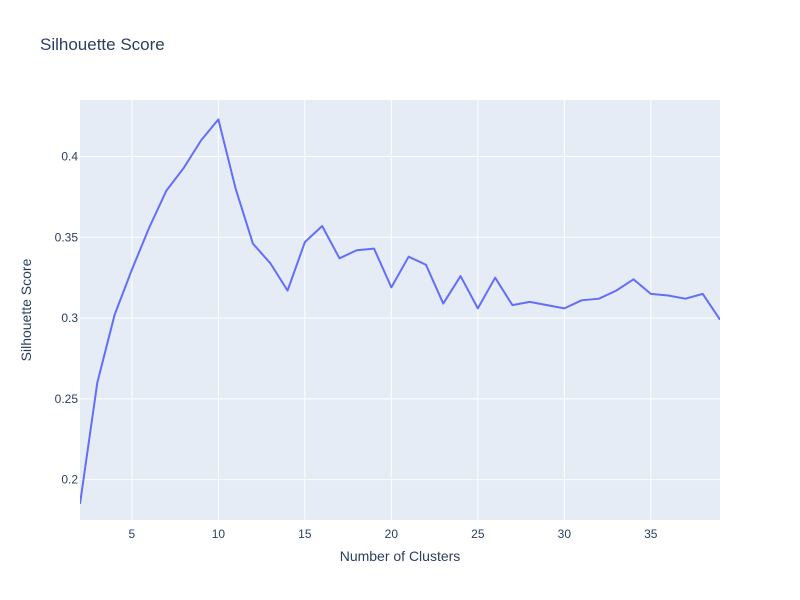 This screenshot has width=800, height=600. I want to click on y-tick-label: 0.2, so click(69, 480).